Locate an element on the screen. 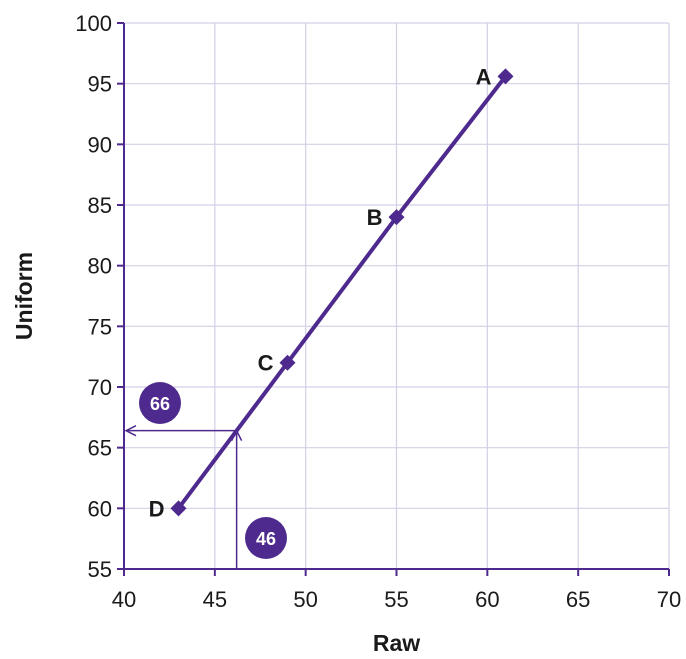  y-tick-label: 85 is located at coordinates (100, 205).